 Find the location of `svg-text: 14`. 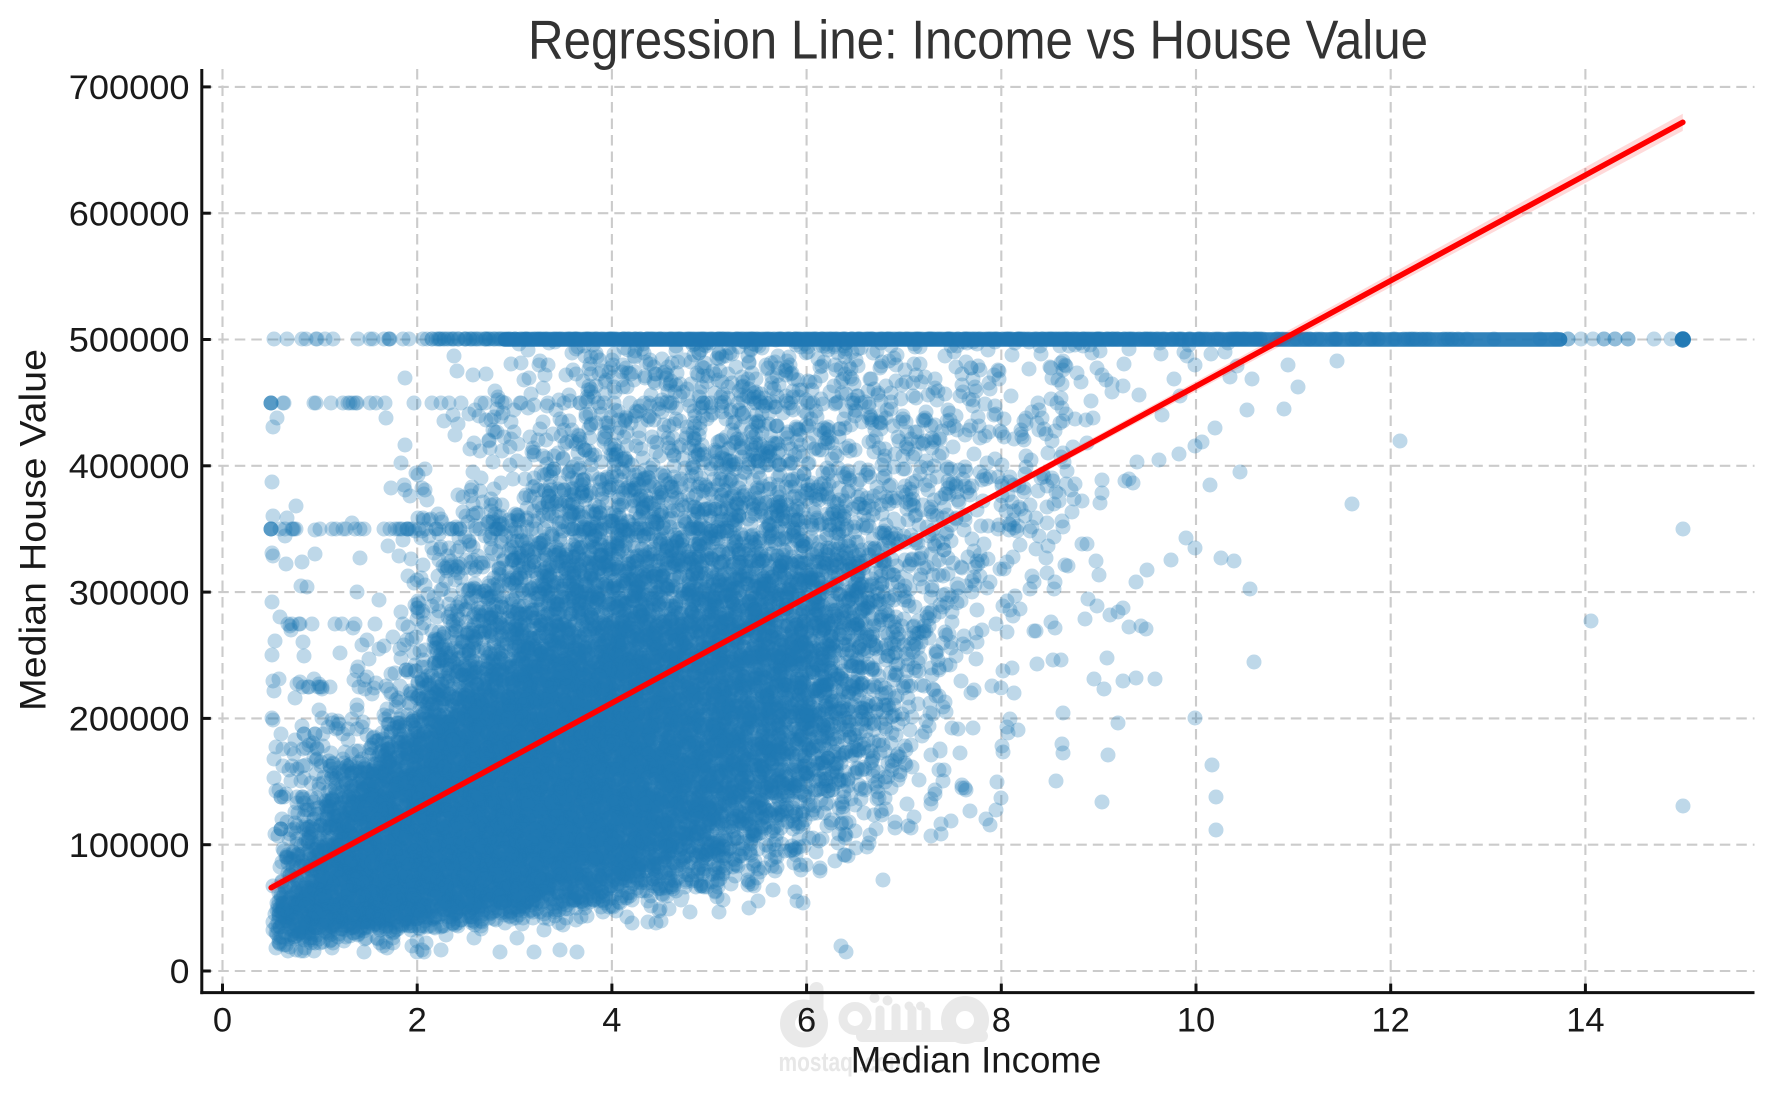

svg-text: 14 is located at coordinates (1585, 1021).